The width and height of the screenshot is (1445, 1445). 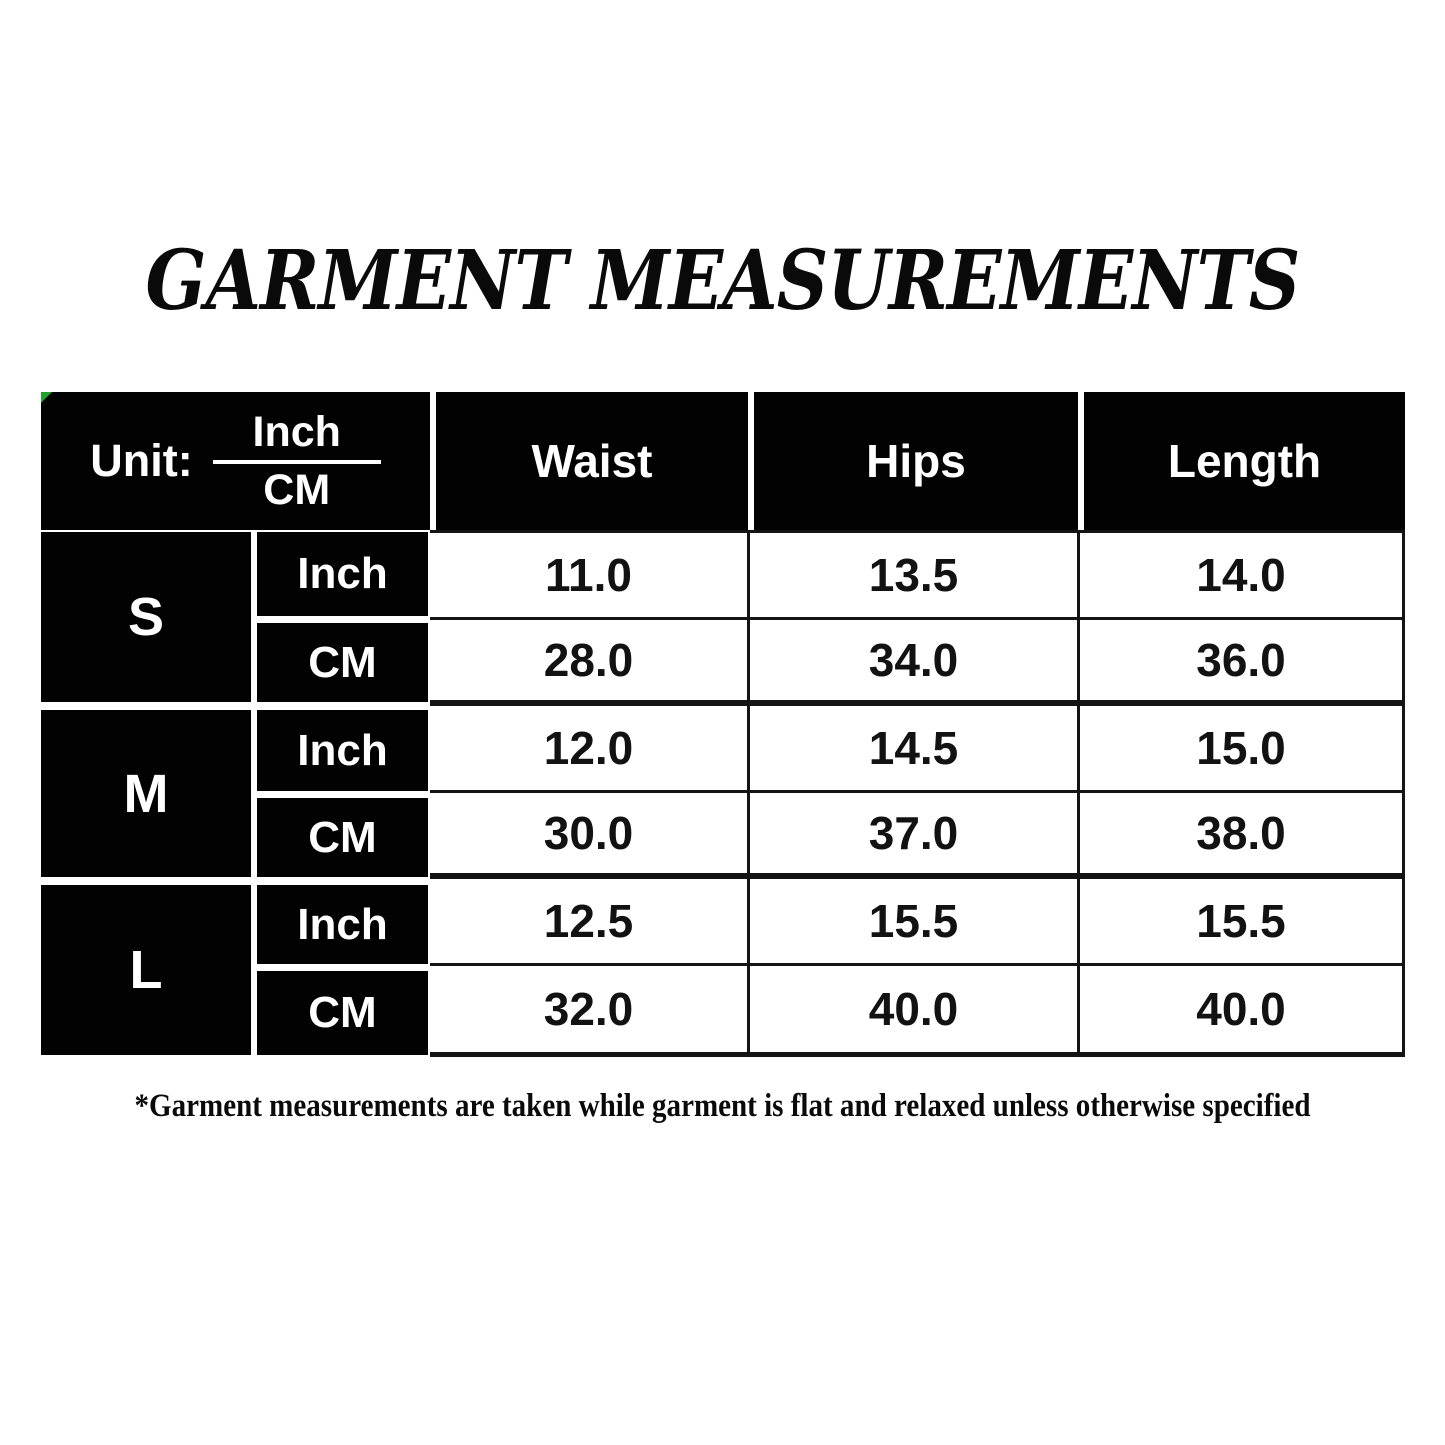 I want to click on unit-fraction-inch: Inch, so click(x=296, y=436).